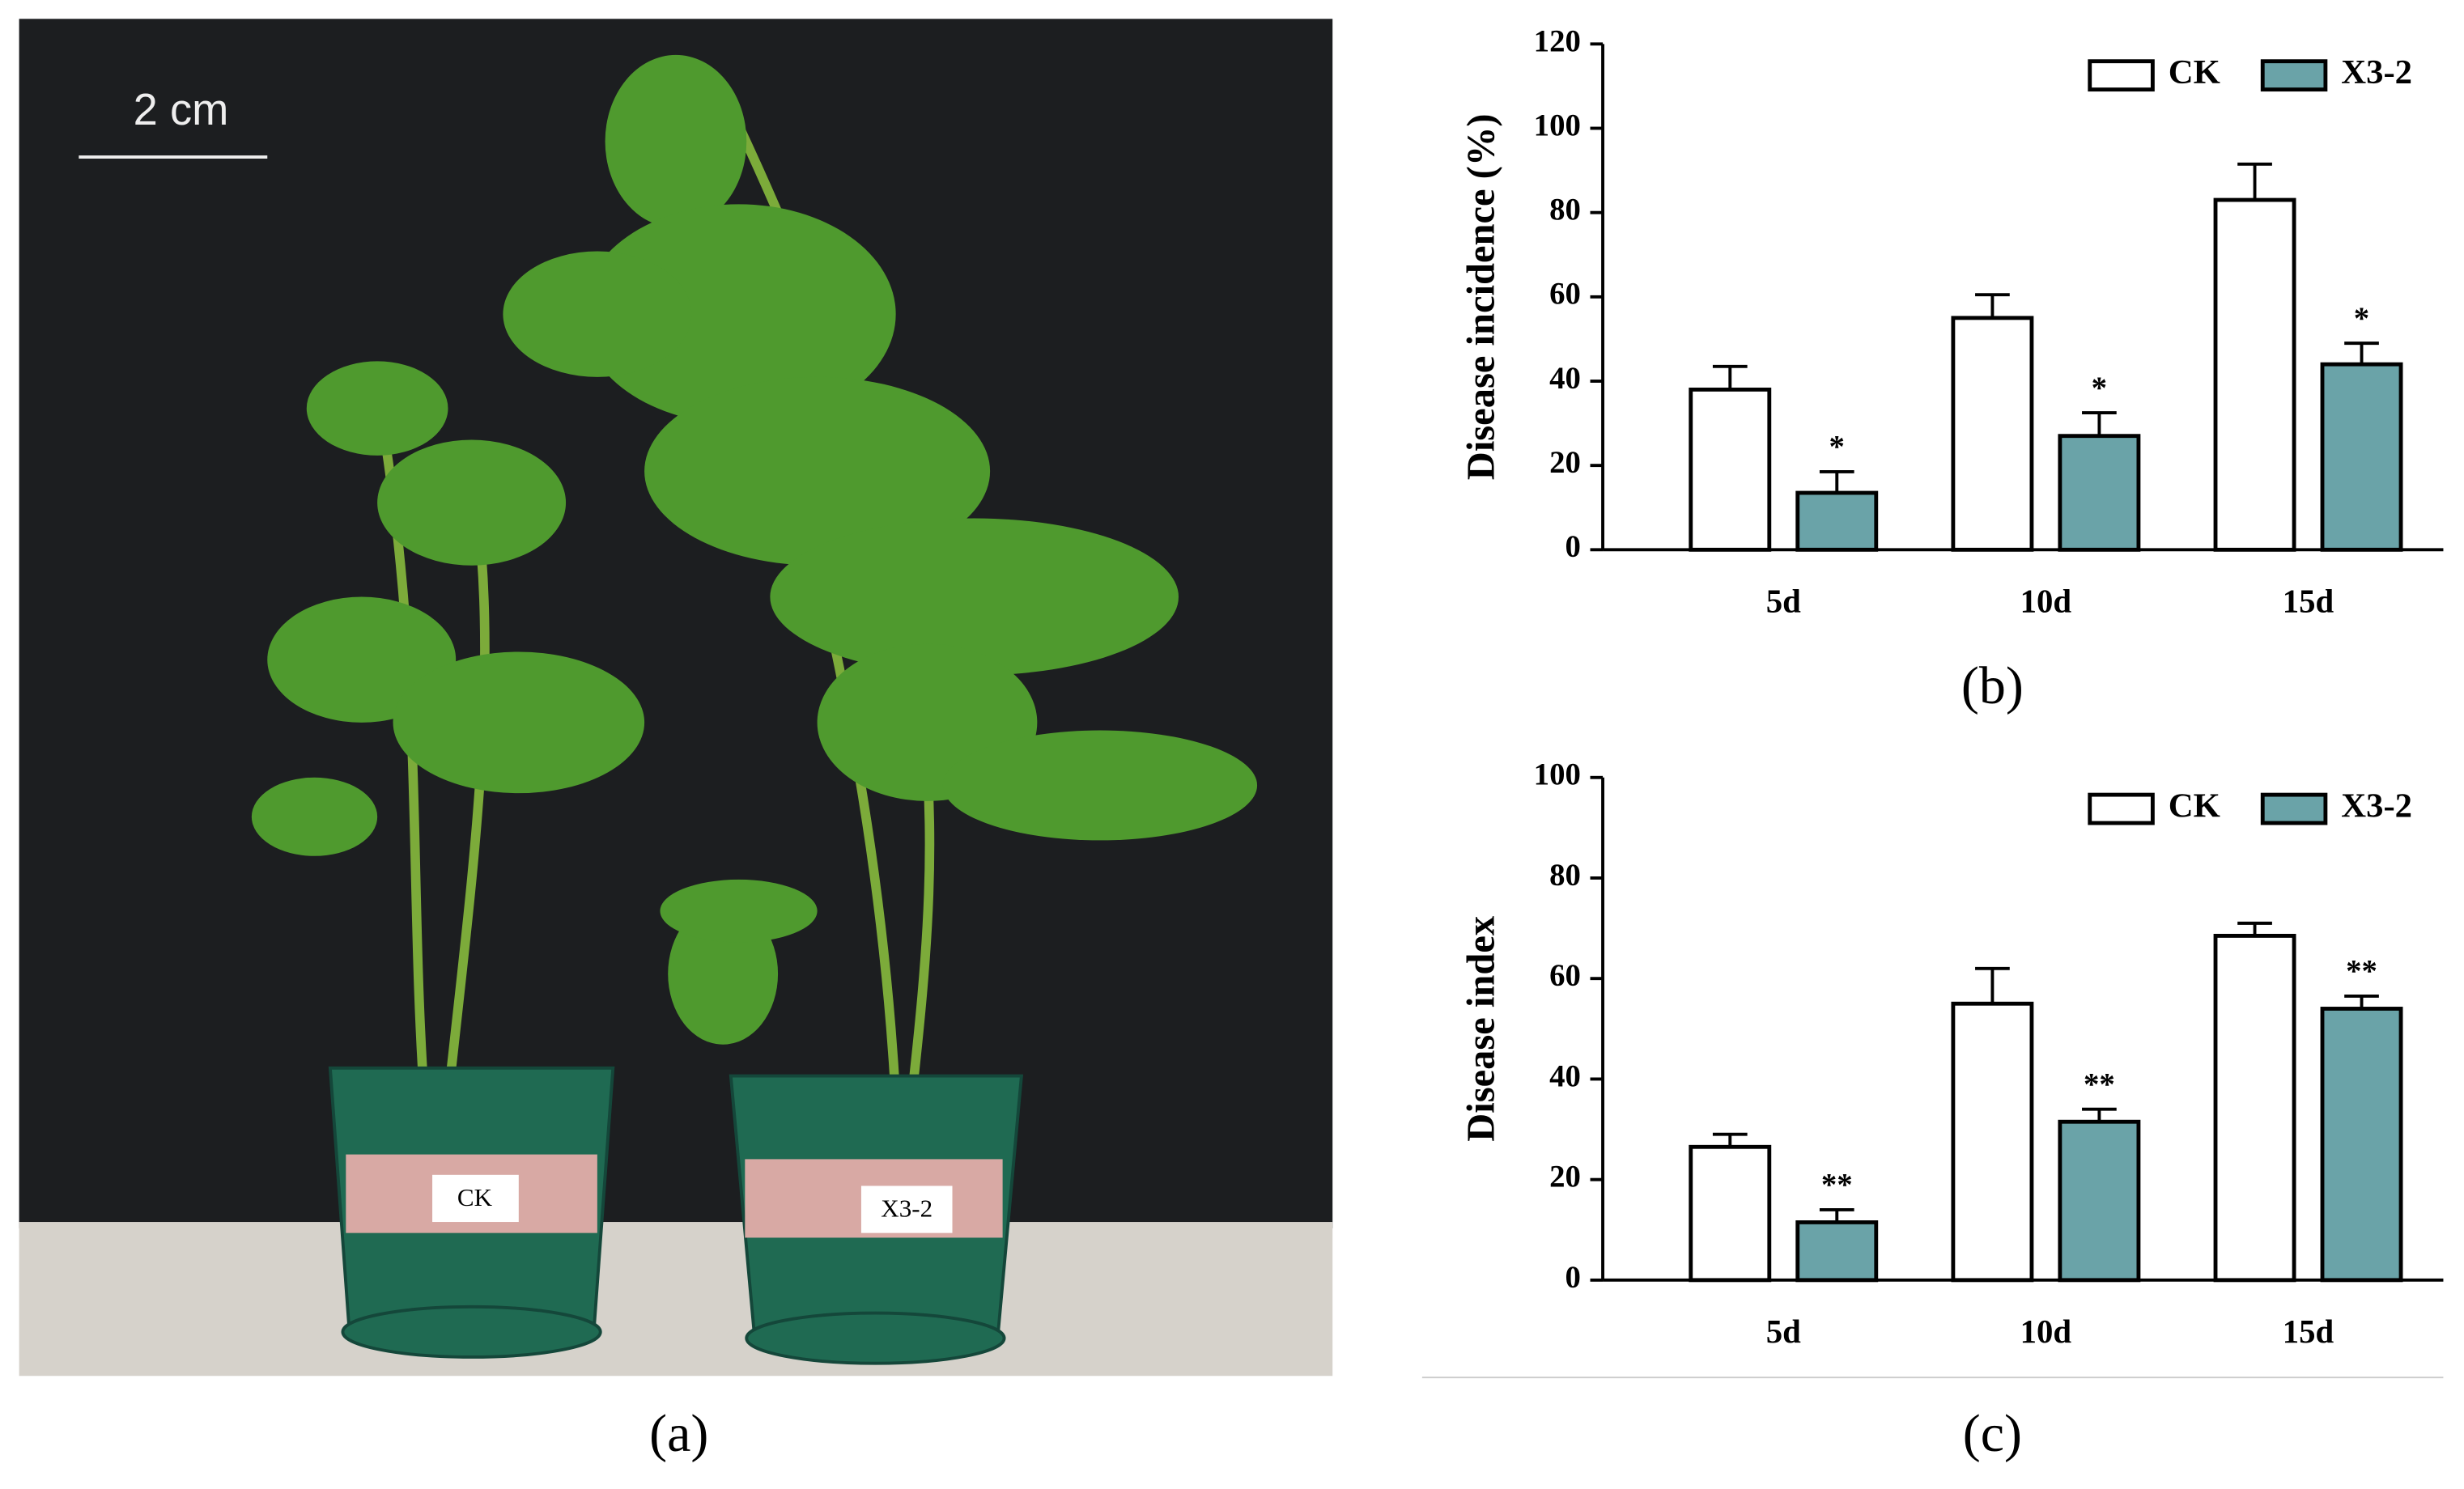  I want to click on scale-label: 2 cm, so click(182, 109).